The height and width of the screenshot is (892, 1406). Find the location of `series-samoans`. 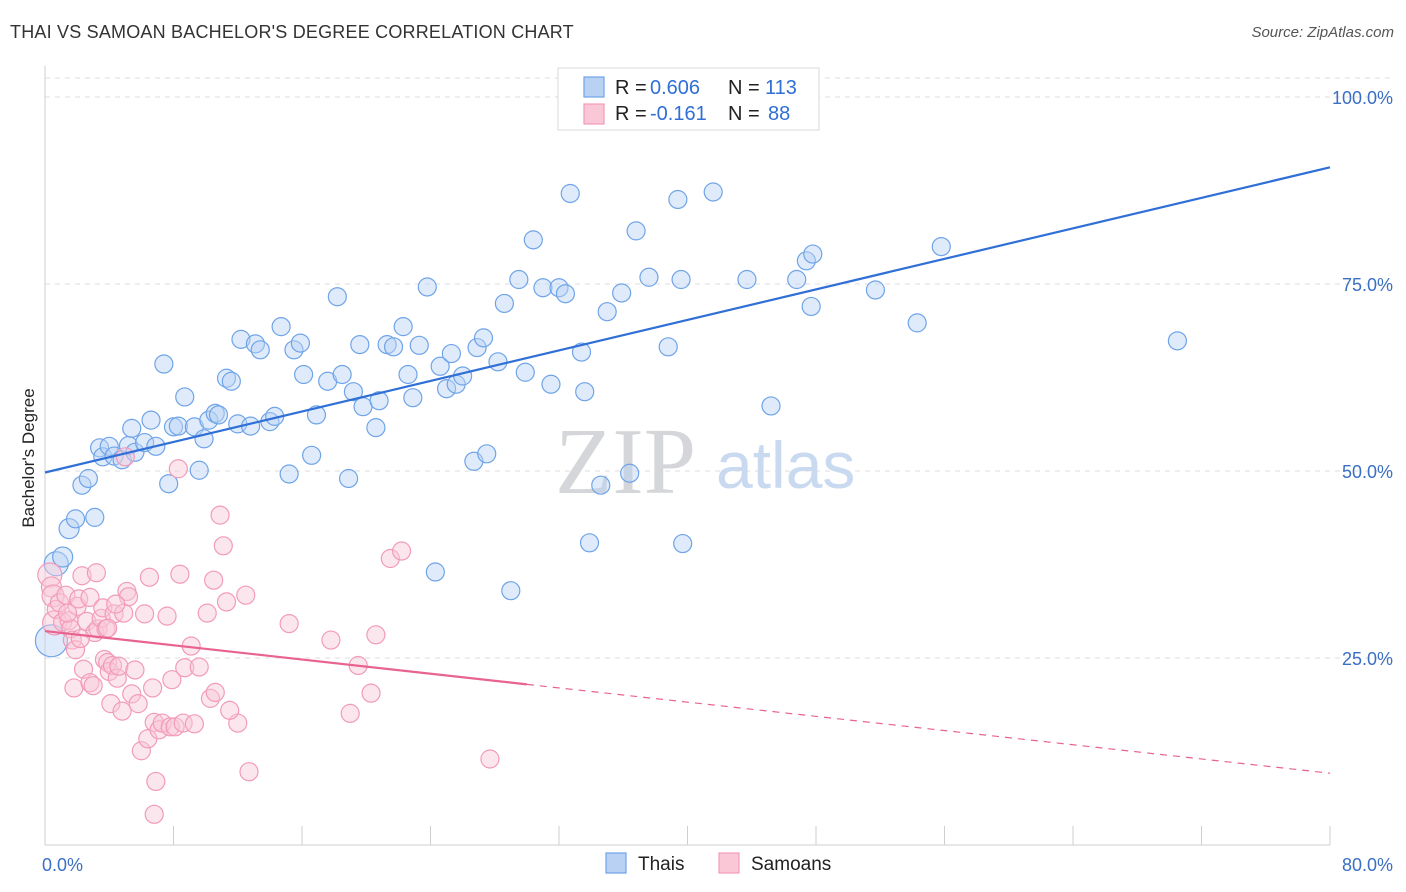

series-samoans is located at coordinates (268, 635).